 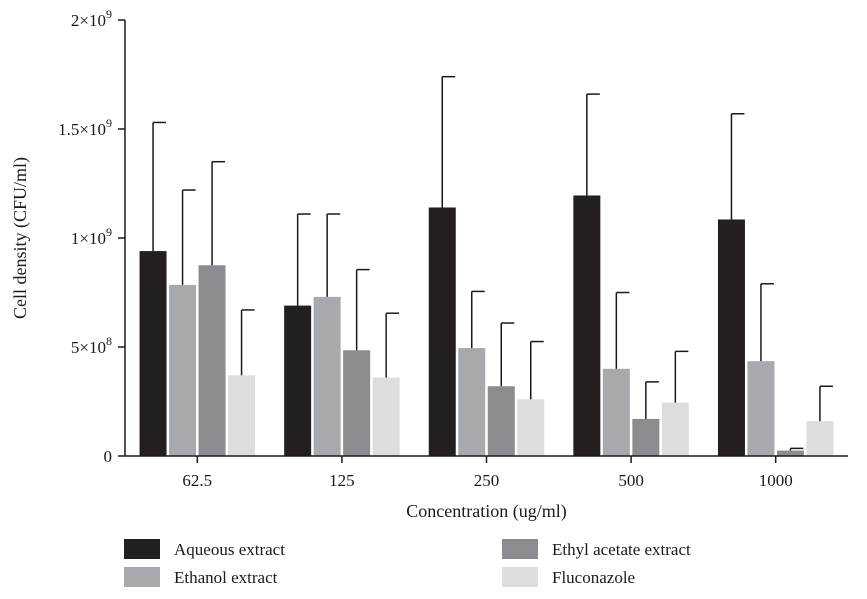 What do you see at coordinates (91, 236) in the screenshot?
I see `y-tick-label: 1×10⁹` at bounding box center [91, 236].